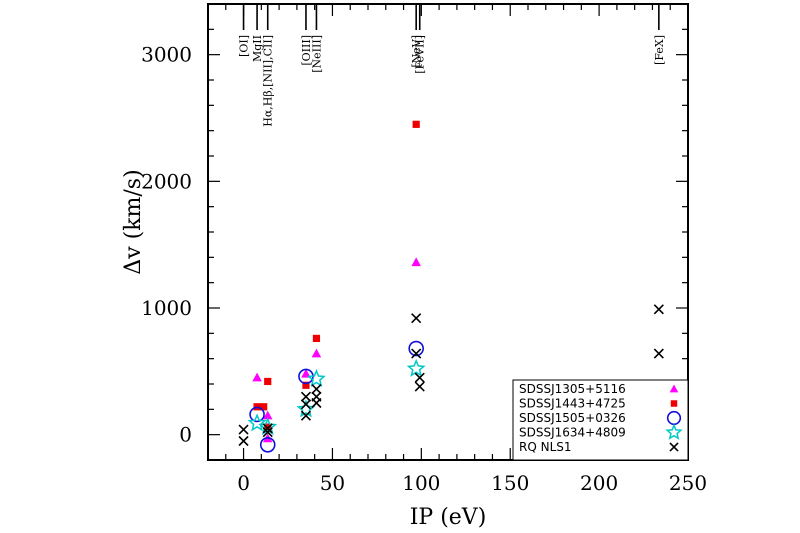 This screenshot has width=800, height=533. Describe the element at coordinates (421, 483) in the screenshot. I see `x-tick-label: 100` at that location.